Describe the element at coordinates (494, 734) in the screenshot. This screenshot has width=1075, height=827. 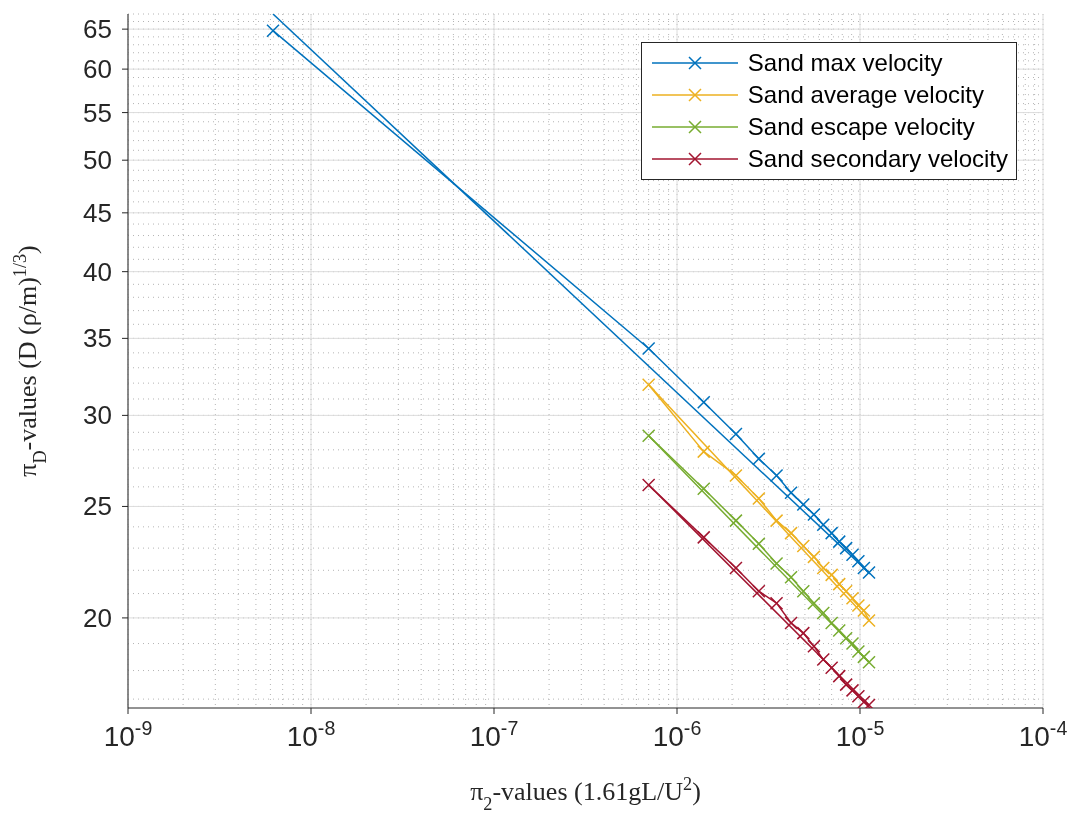
I see `x-tick-label: 10$^{-7}$` at that location.